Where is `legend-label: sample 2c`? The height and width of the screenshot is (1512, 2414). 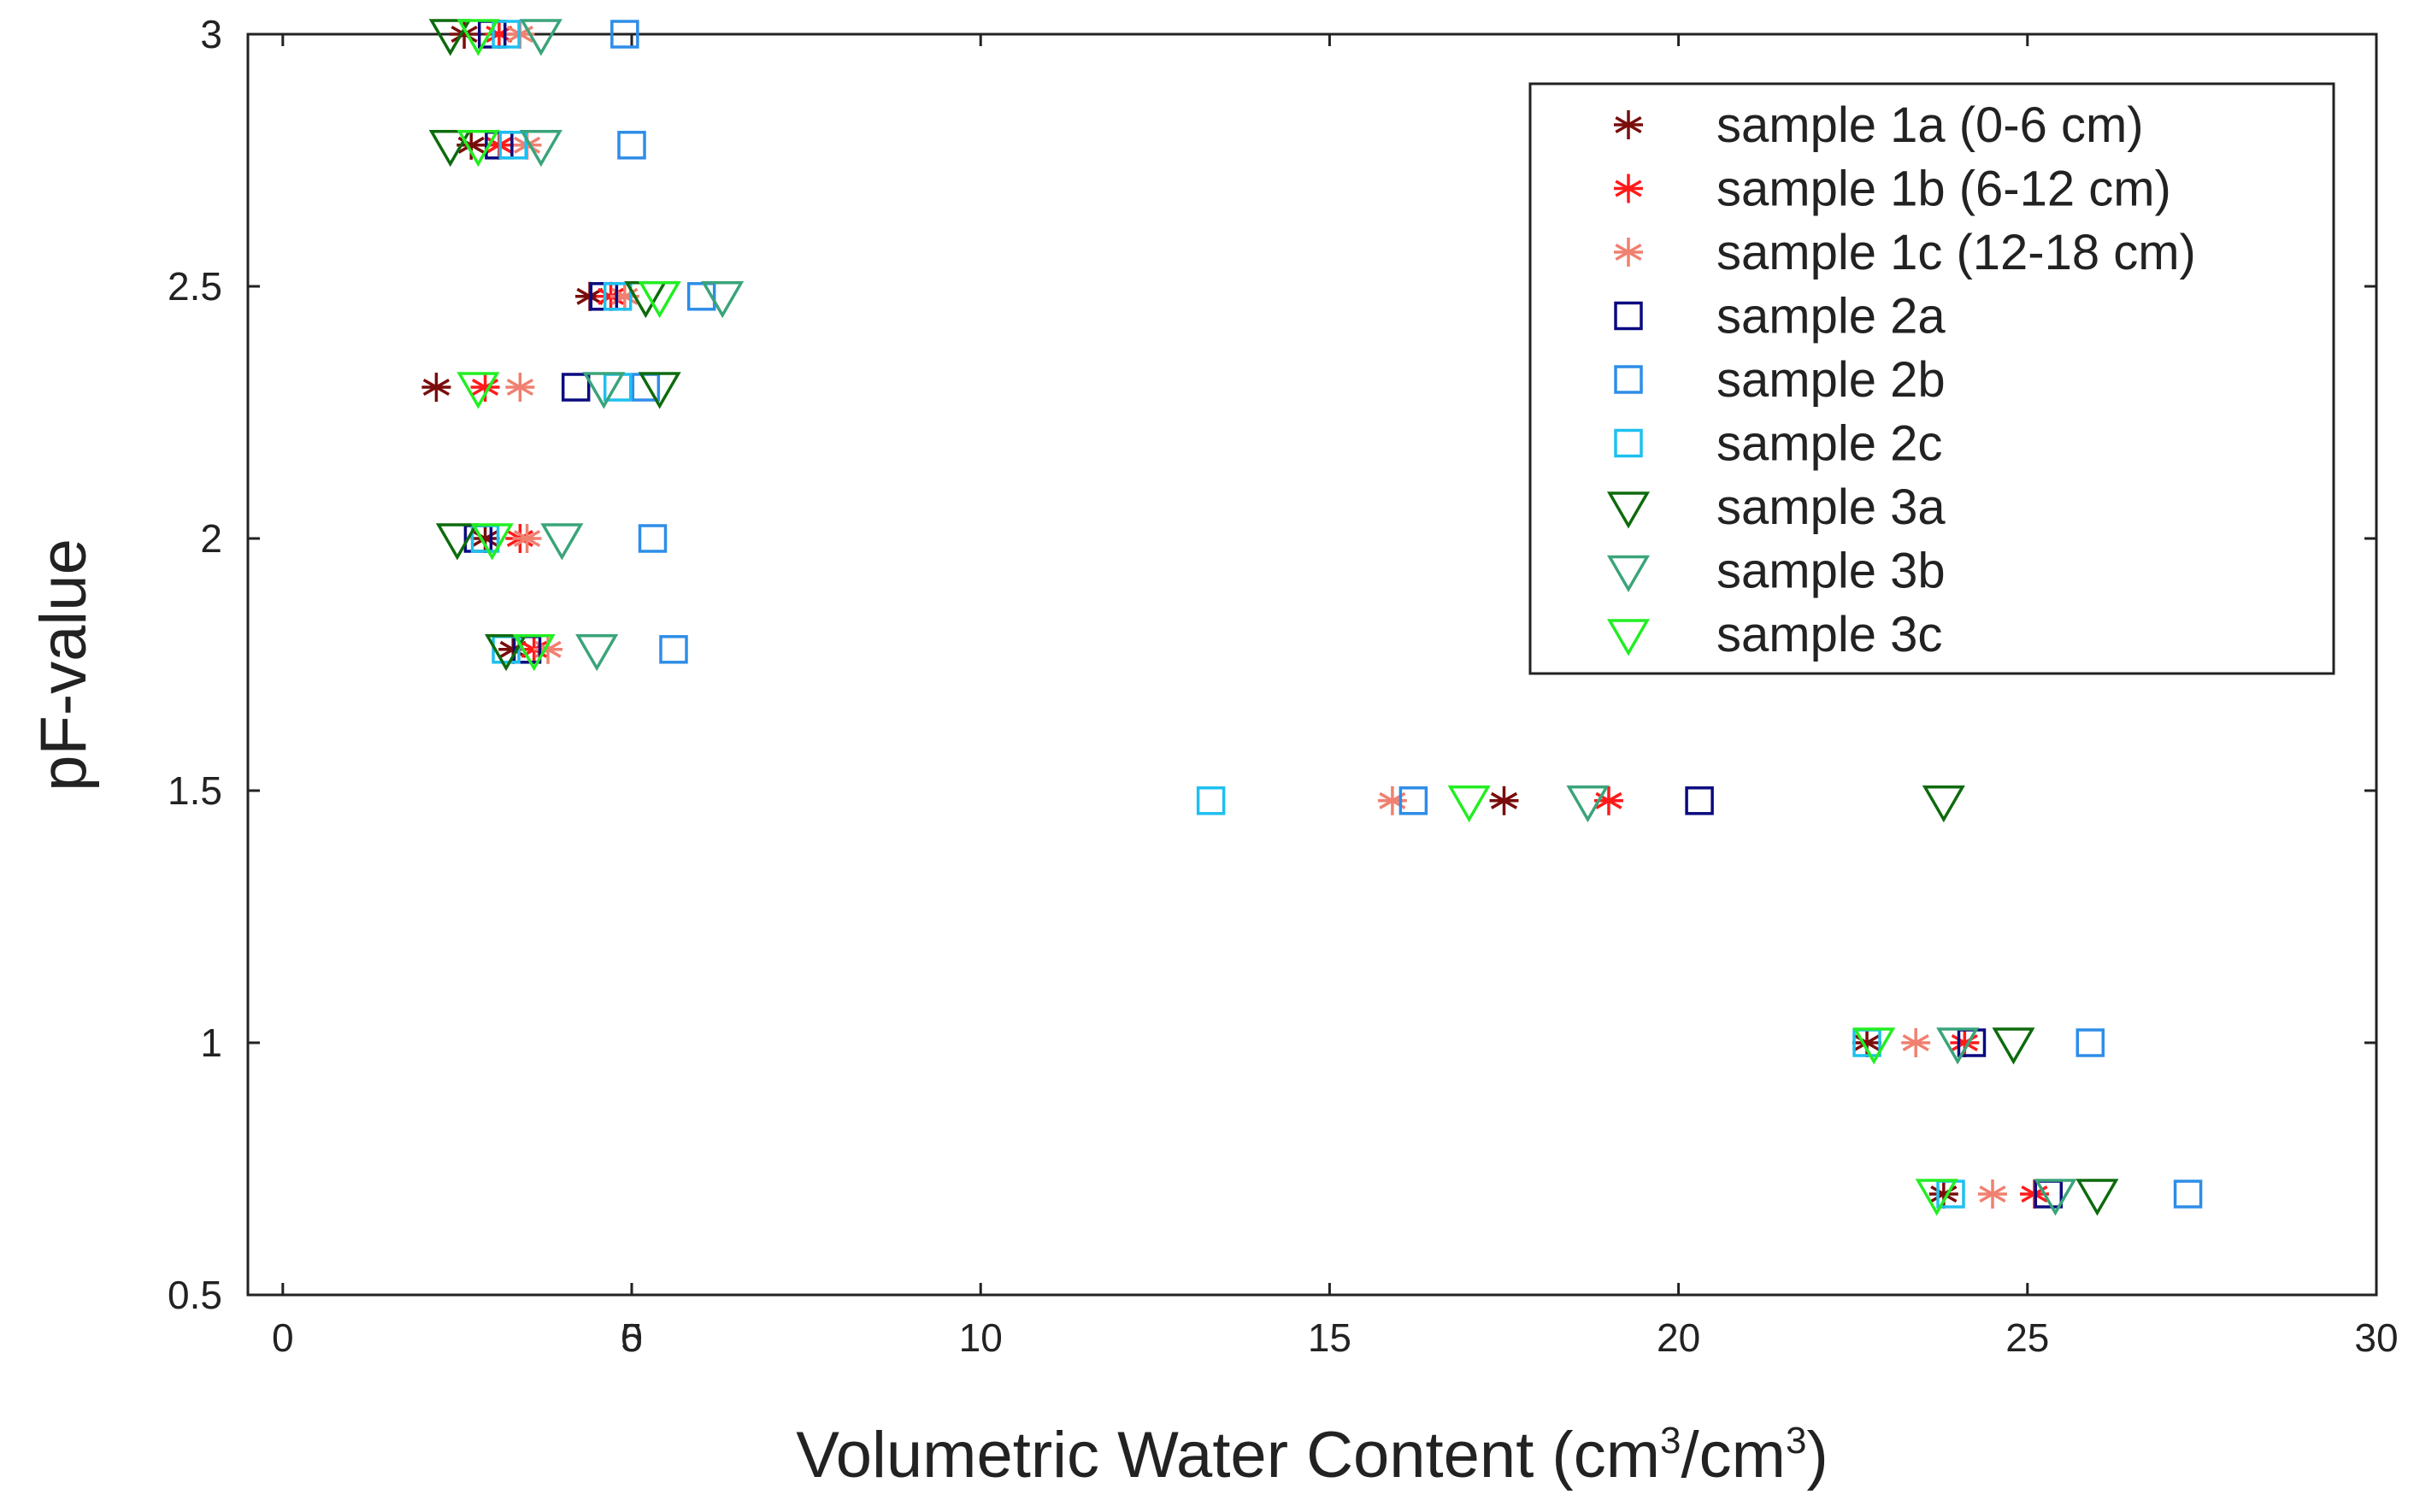
legend-label: sample 2c is located at coordinates (1829, 444).